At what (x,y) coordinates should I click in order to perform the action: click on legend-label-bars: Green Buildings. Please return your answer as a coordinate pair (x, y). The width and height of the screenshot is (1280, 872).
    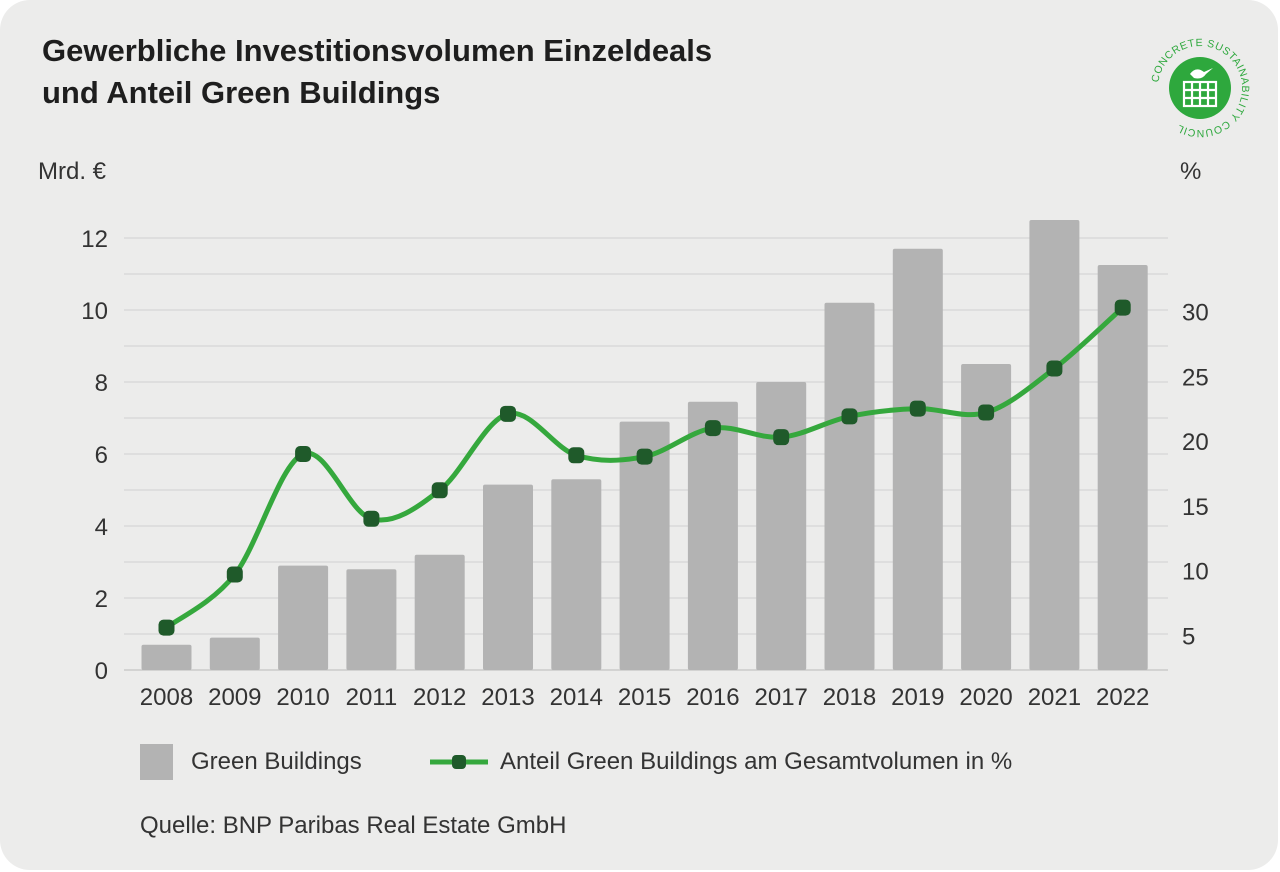
    Looking at the image, I should click on (276, 761).